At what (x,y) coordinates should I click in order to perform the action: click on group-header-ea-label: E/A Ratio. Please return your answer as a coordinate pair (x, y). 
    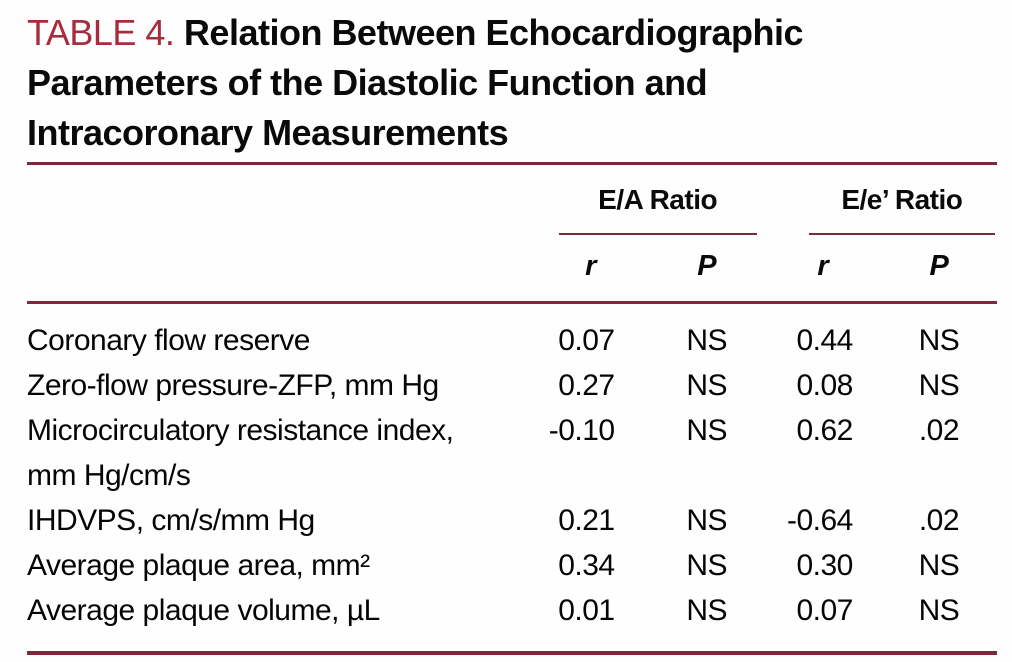
    Looking at the image, I should click on (657, 209).